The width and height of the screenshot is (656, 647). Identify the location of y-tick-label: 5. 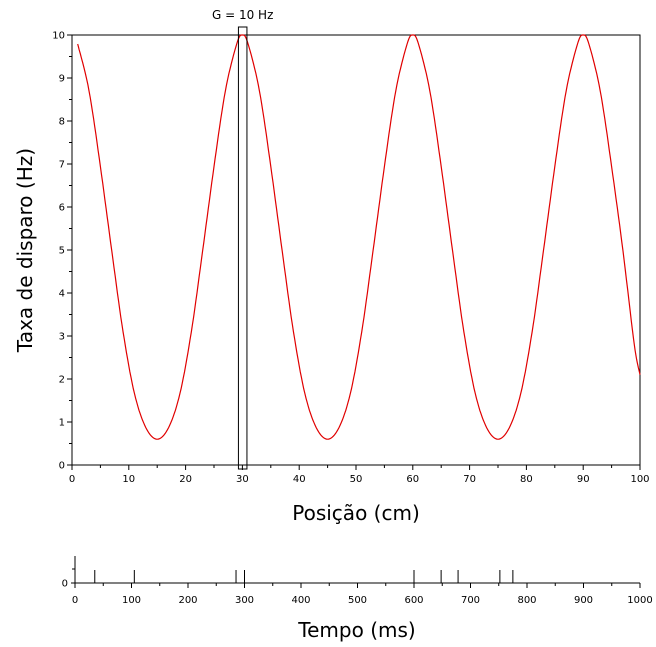
(62, 251).